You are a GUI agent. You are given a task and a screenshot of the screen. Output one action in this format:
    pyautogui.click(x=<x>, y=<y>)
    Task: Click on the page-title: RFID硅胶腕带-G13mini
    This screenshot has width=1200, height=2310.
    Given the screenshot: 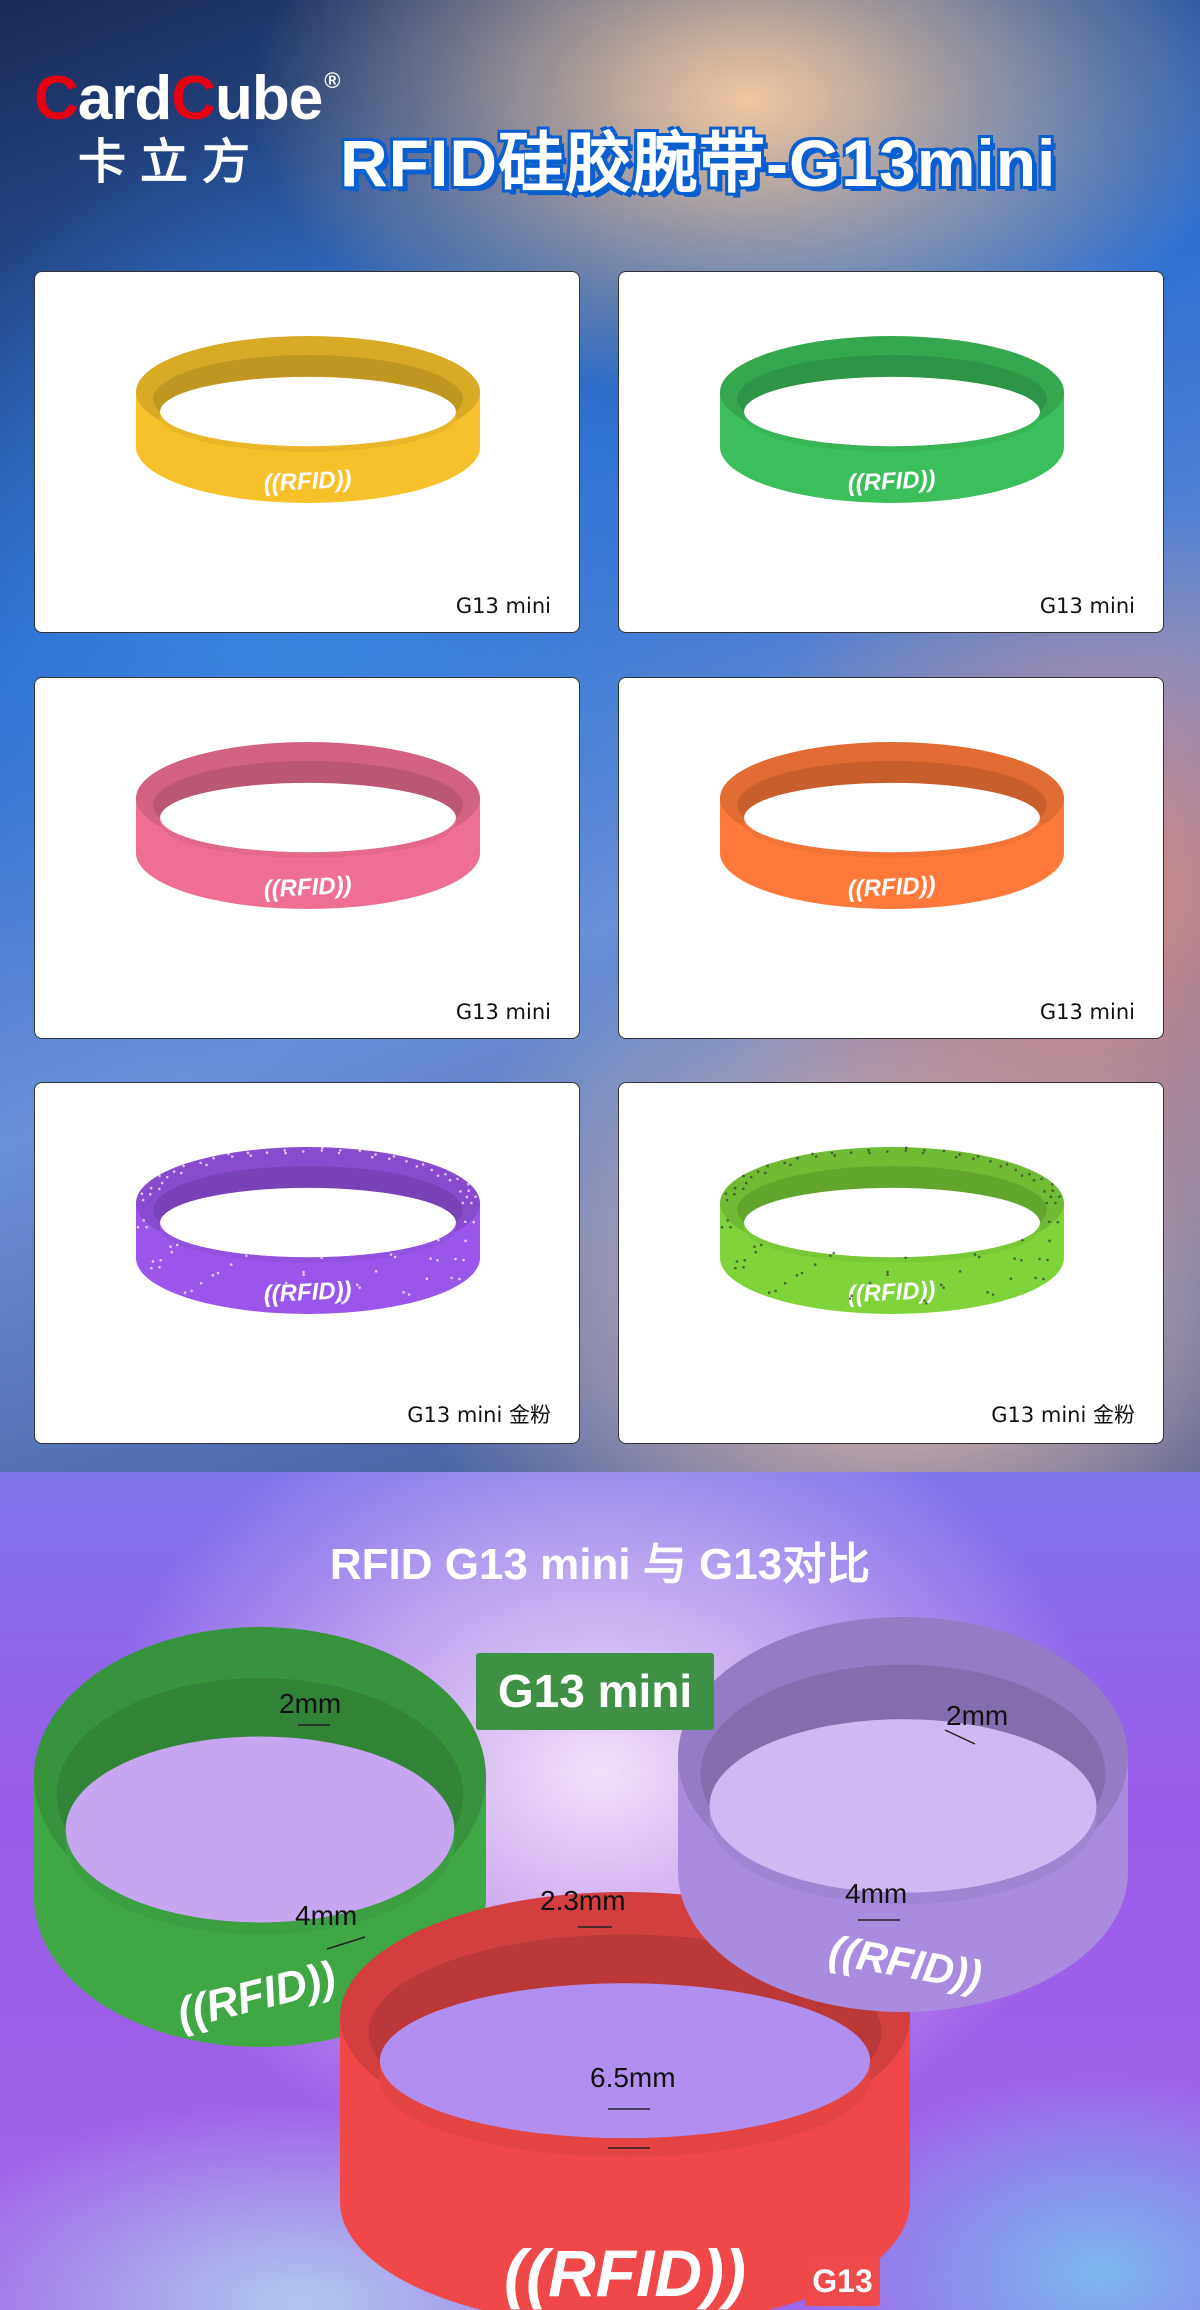 What is the action you would take?
    pyautogui.click(x=698, y=163)
    